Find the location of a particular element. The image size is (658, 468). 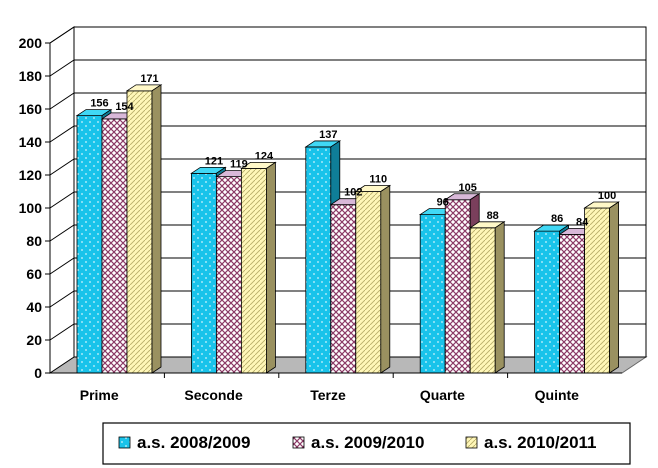

y-tick-label: 120 is located at coordinates (31, 175).